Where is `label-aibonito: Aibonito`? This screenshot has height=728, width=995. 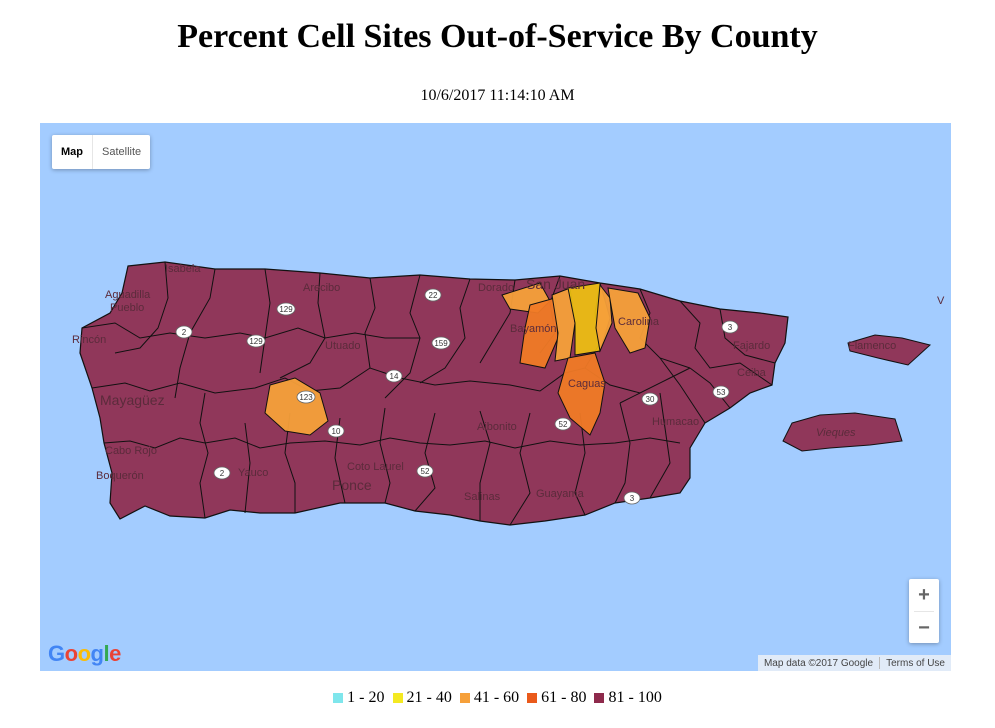 label-aibonito: Aibonito is located at coordinates (497, 427).